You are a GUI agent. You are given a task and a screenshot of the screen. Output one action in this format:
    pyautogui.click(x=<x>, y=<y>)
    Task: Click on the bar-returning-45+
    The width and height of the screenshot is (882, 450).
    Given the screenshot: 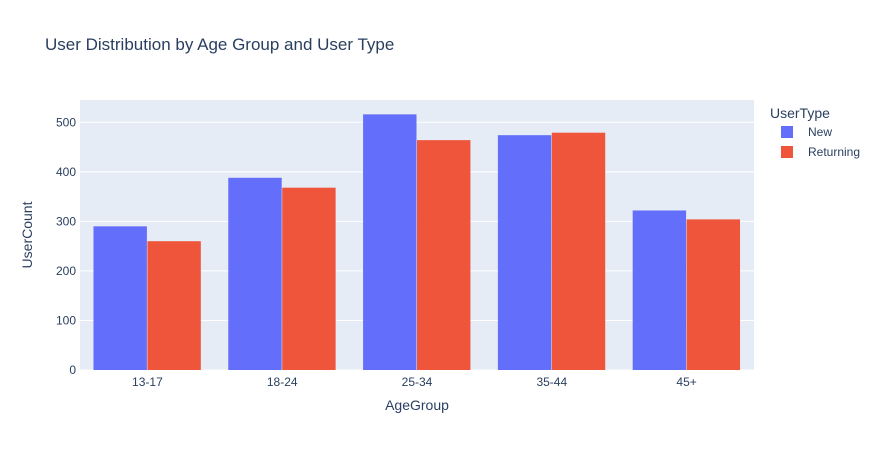 What is the action you would take?
    pyautogui.click(x=713, y=294)
    